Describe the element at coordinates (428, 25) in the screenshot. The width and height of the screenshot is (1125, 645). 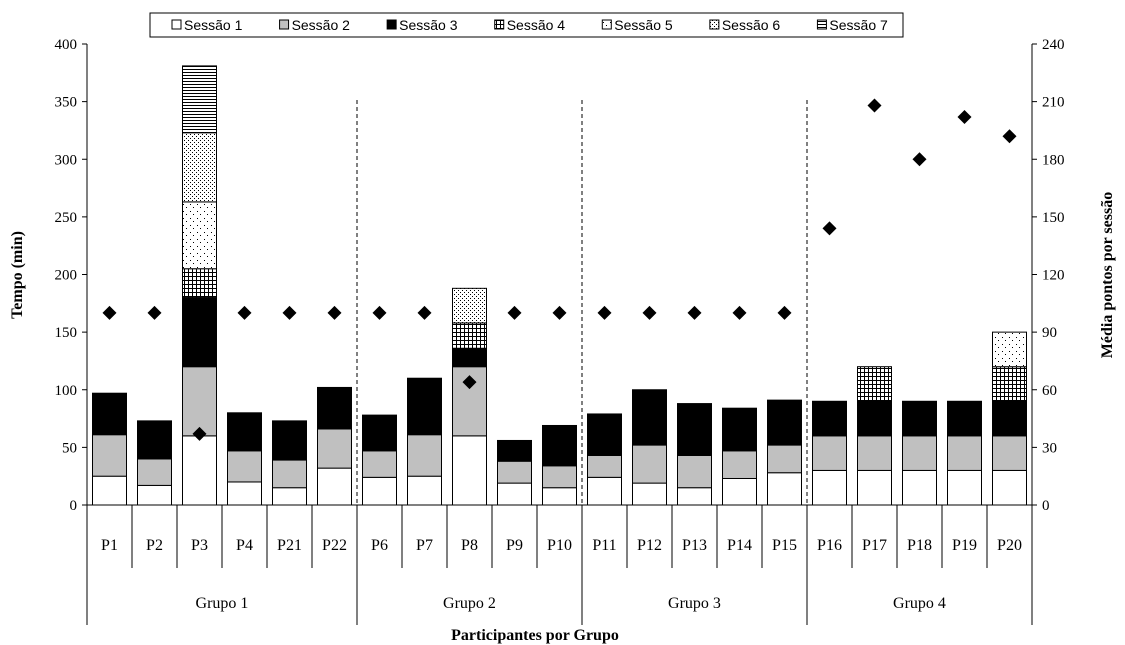
I see `legend-label: Sessão 3` at that location.